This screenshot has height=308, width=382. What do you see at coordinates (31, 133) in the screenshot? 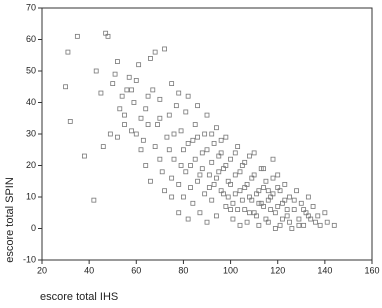
I see `y-tick-label: 30` at bounding box center [31, 133].